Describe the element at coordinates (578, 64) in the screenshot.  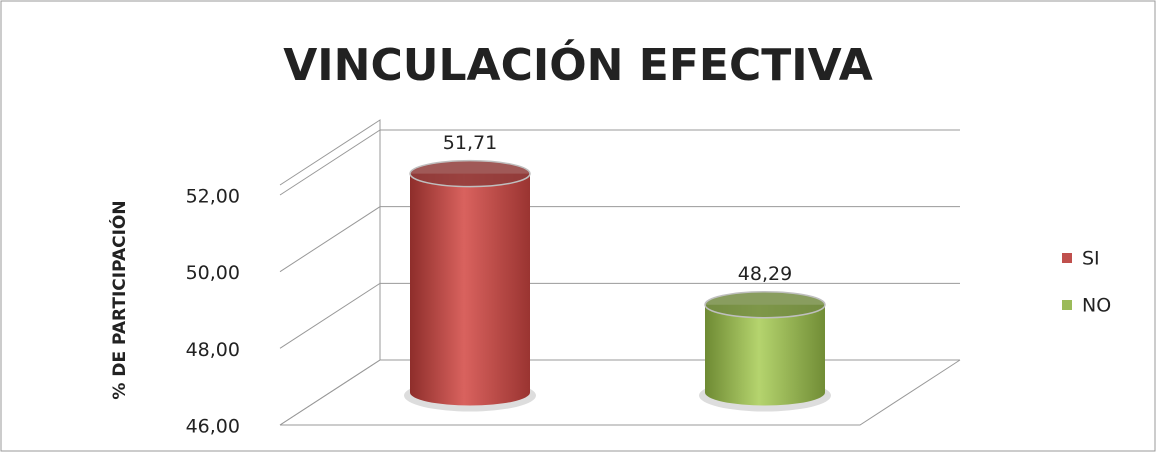
I see `chart-title: VINCULACIÓN EFECTIVA` at that location.